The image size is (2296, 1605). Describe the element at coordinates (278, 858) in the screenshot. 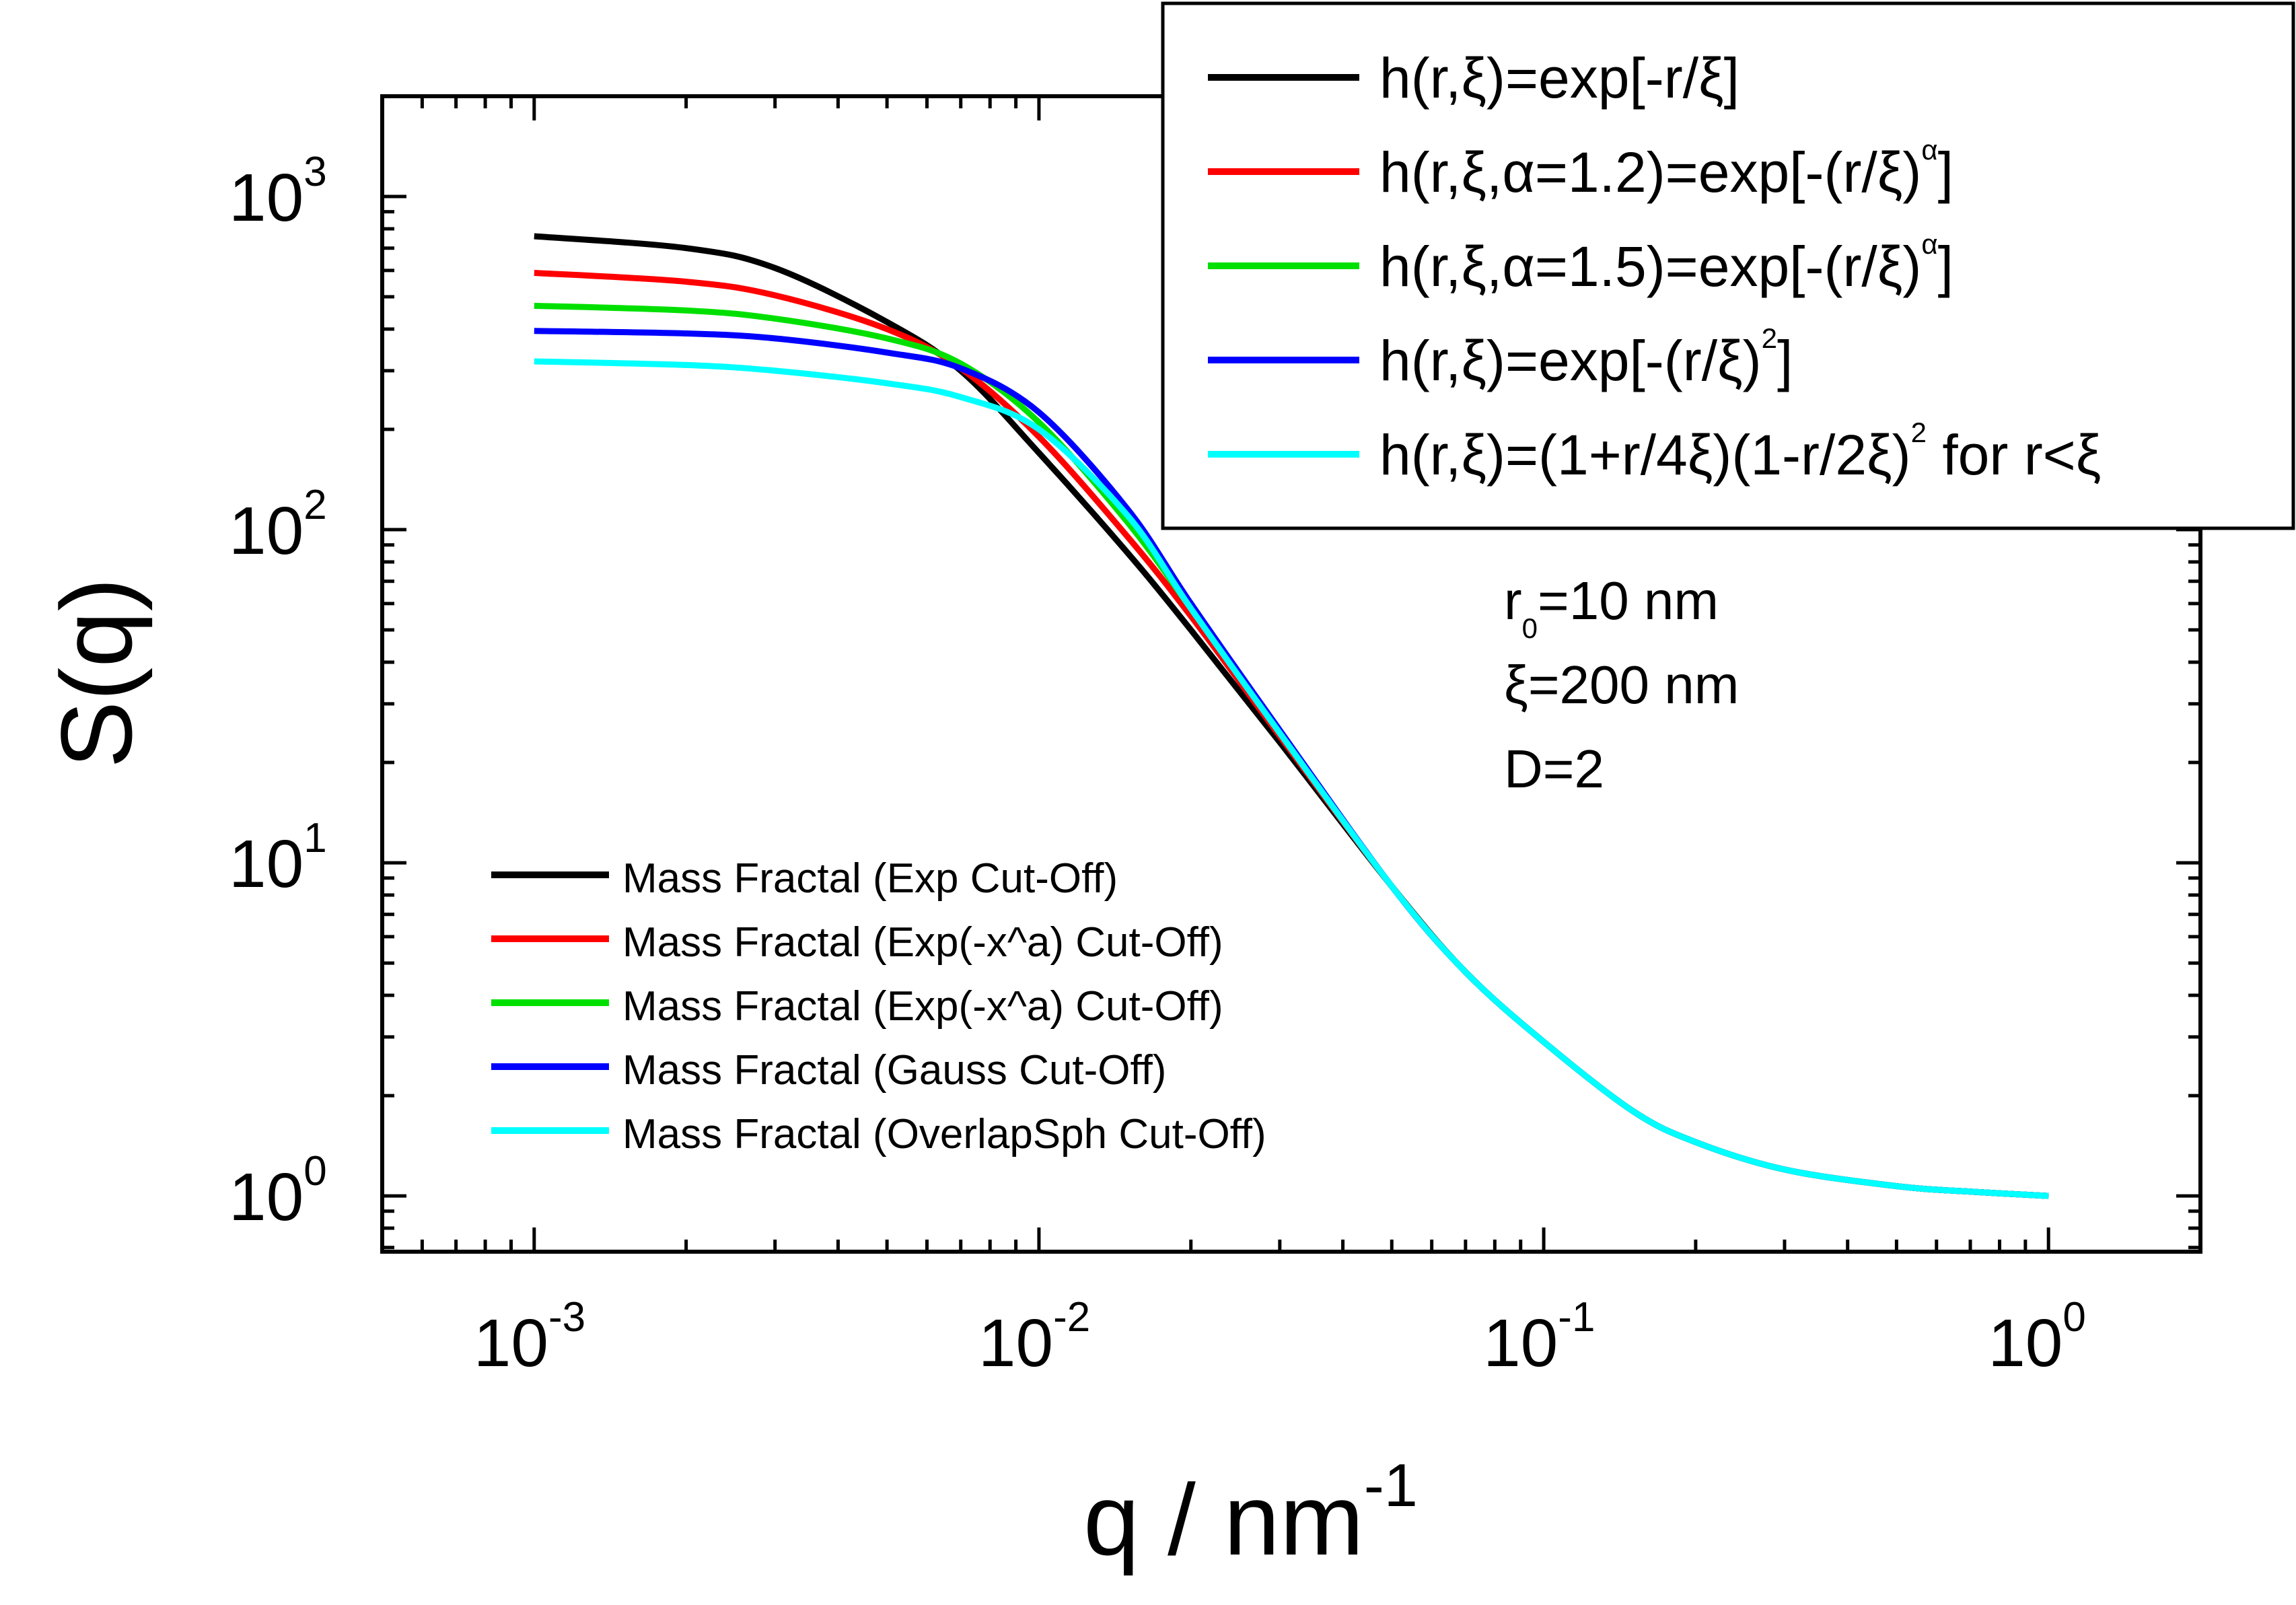

I see `y-tick-label: 10¹` at that location.